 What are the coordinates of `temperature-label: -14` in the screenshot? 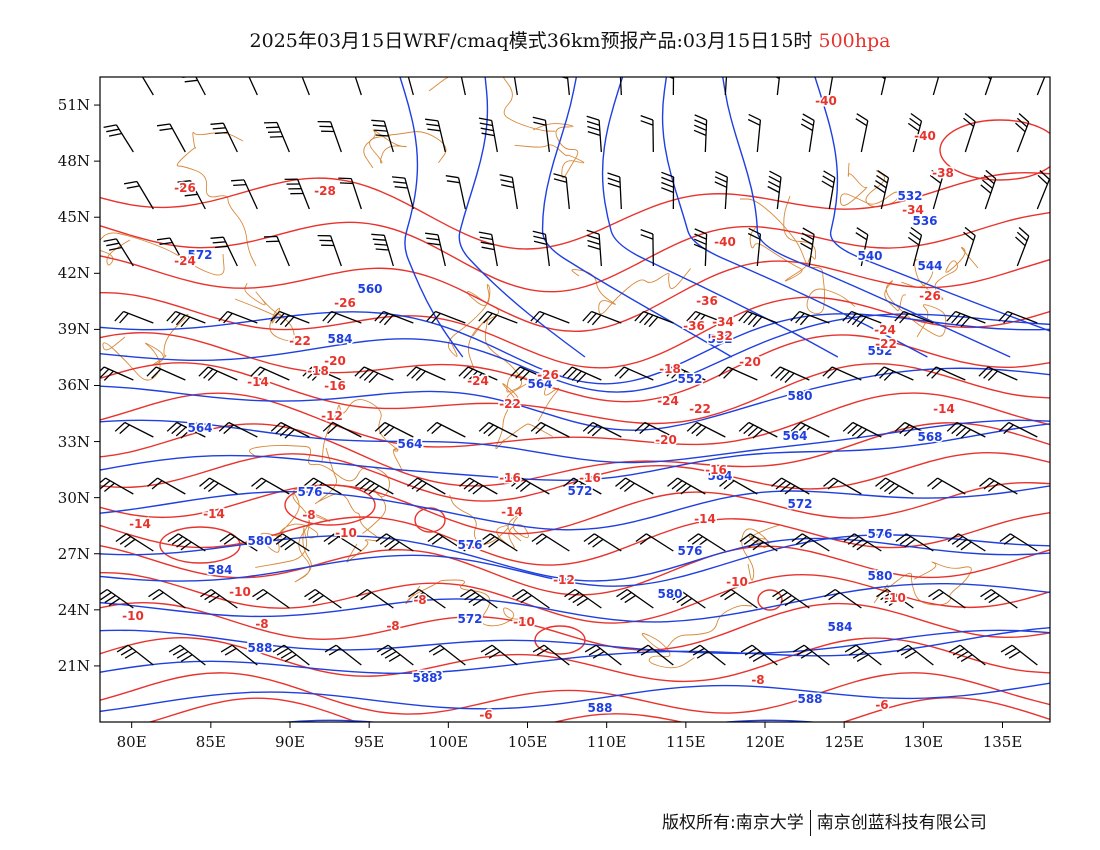 It's located at (214, 514).